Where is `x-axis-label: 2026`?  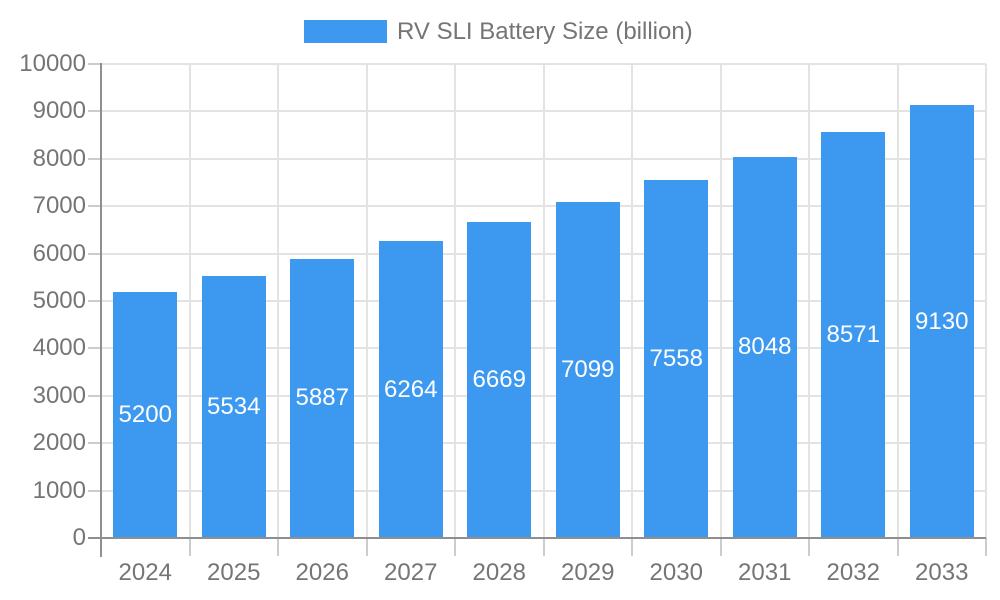
x-axis-label: 2026 is located at coordinates (322, 572).